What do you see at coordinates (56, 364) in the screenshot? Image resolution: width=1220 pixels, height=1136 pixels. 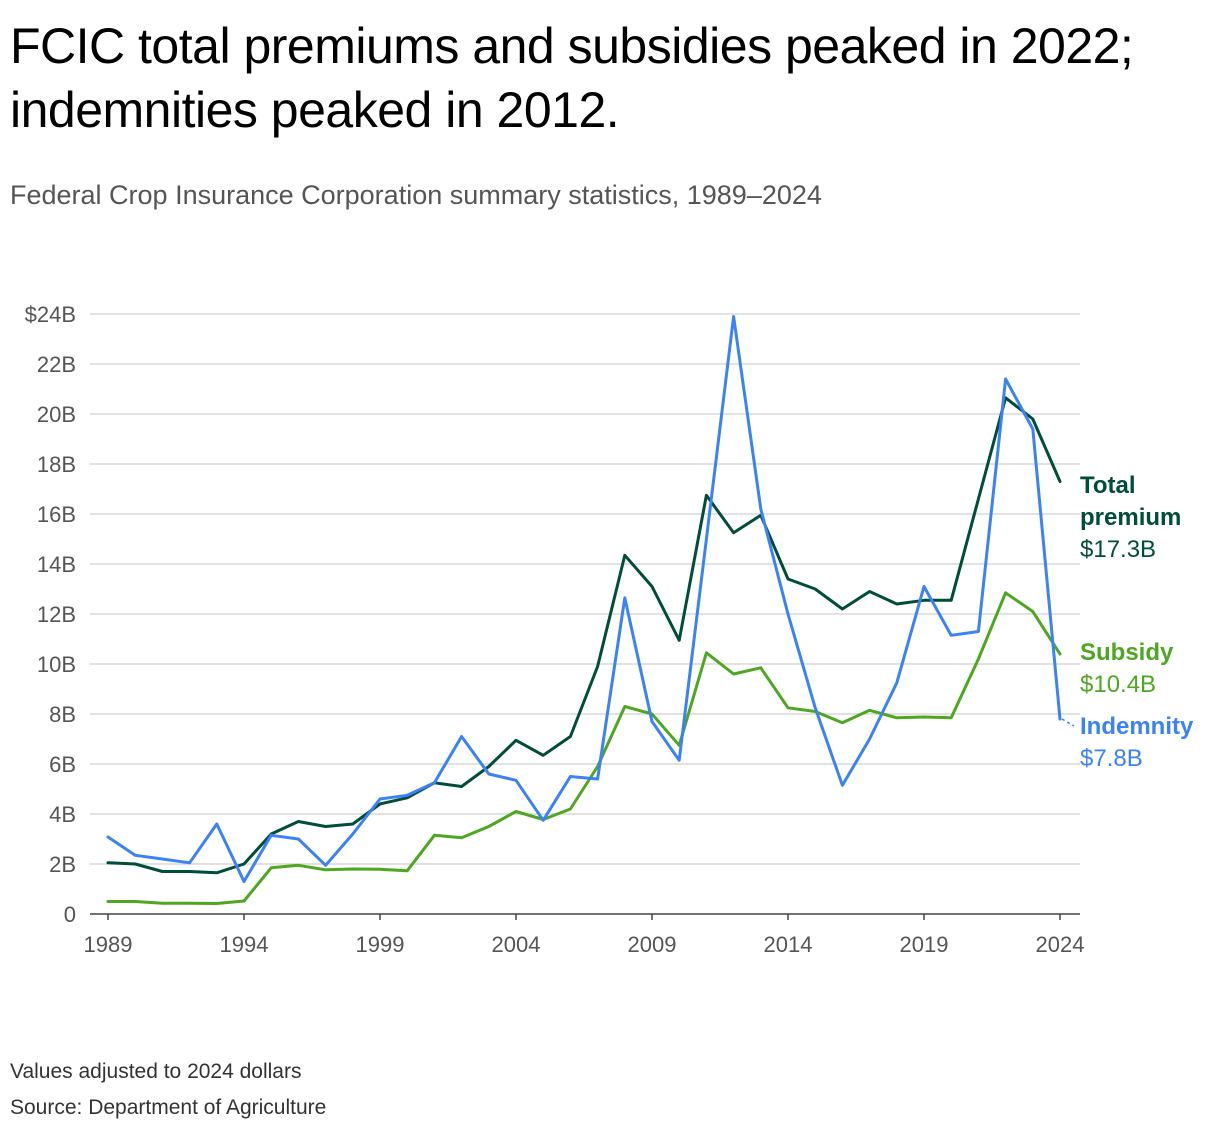 I see `y-tick-label: 22B` at bounding box center [56, 364].